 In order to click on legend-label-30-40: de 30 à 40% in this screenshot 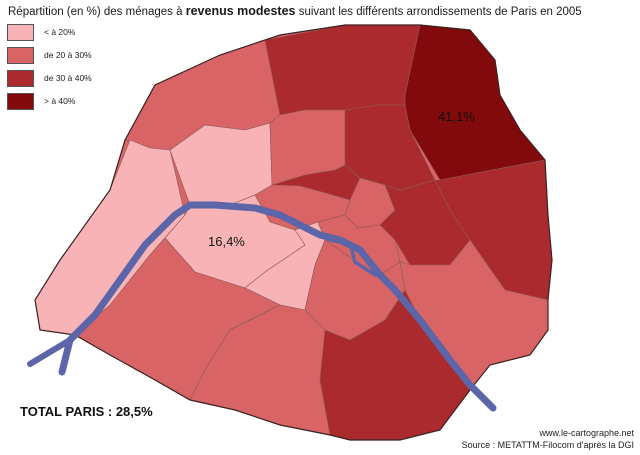, I will do `click(68, 78)`.